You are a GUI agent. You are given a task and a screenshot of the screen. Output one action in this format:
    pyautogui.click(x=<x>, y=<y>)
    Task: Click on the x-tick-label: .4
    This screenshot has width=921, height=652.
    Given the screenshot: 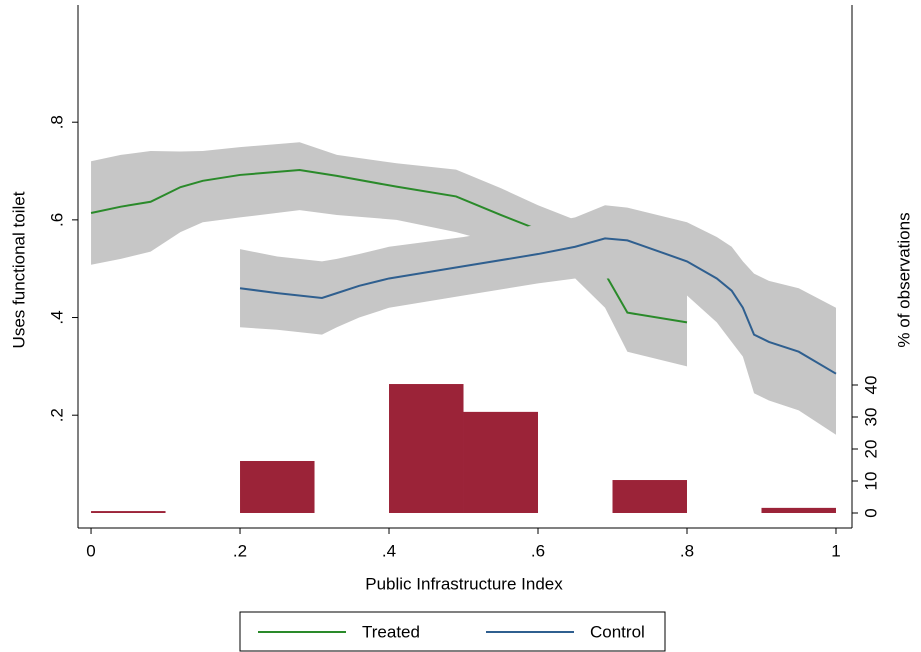 What is the action you would take?
    pyautogui.click(x=389, y=550)
    